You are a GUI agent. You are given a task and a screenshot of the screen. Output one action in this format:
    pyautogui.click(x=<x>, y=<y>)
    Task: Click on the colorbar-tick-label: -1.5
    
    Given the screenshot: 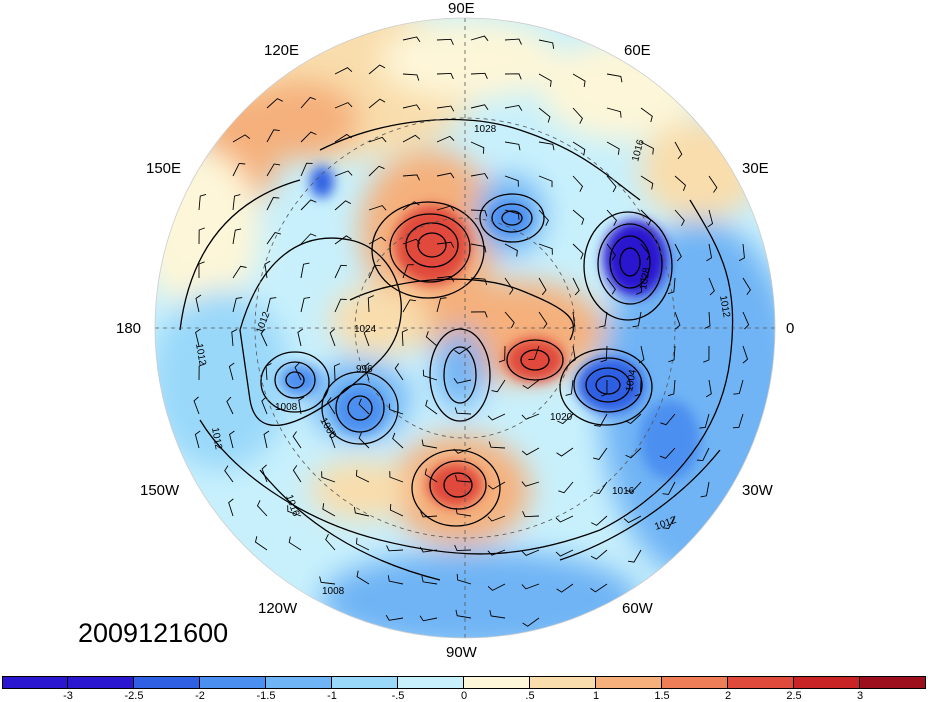 What is the action you would take?
    pyautogui.click(x=266, y=696)
    